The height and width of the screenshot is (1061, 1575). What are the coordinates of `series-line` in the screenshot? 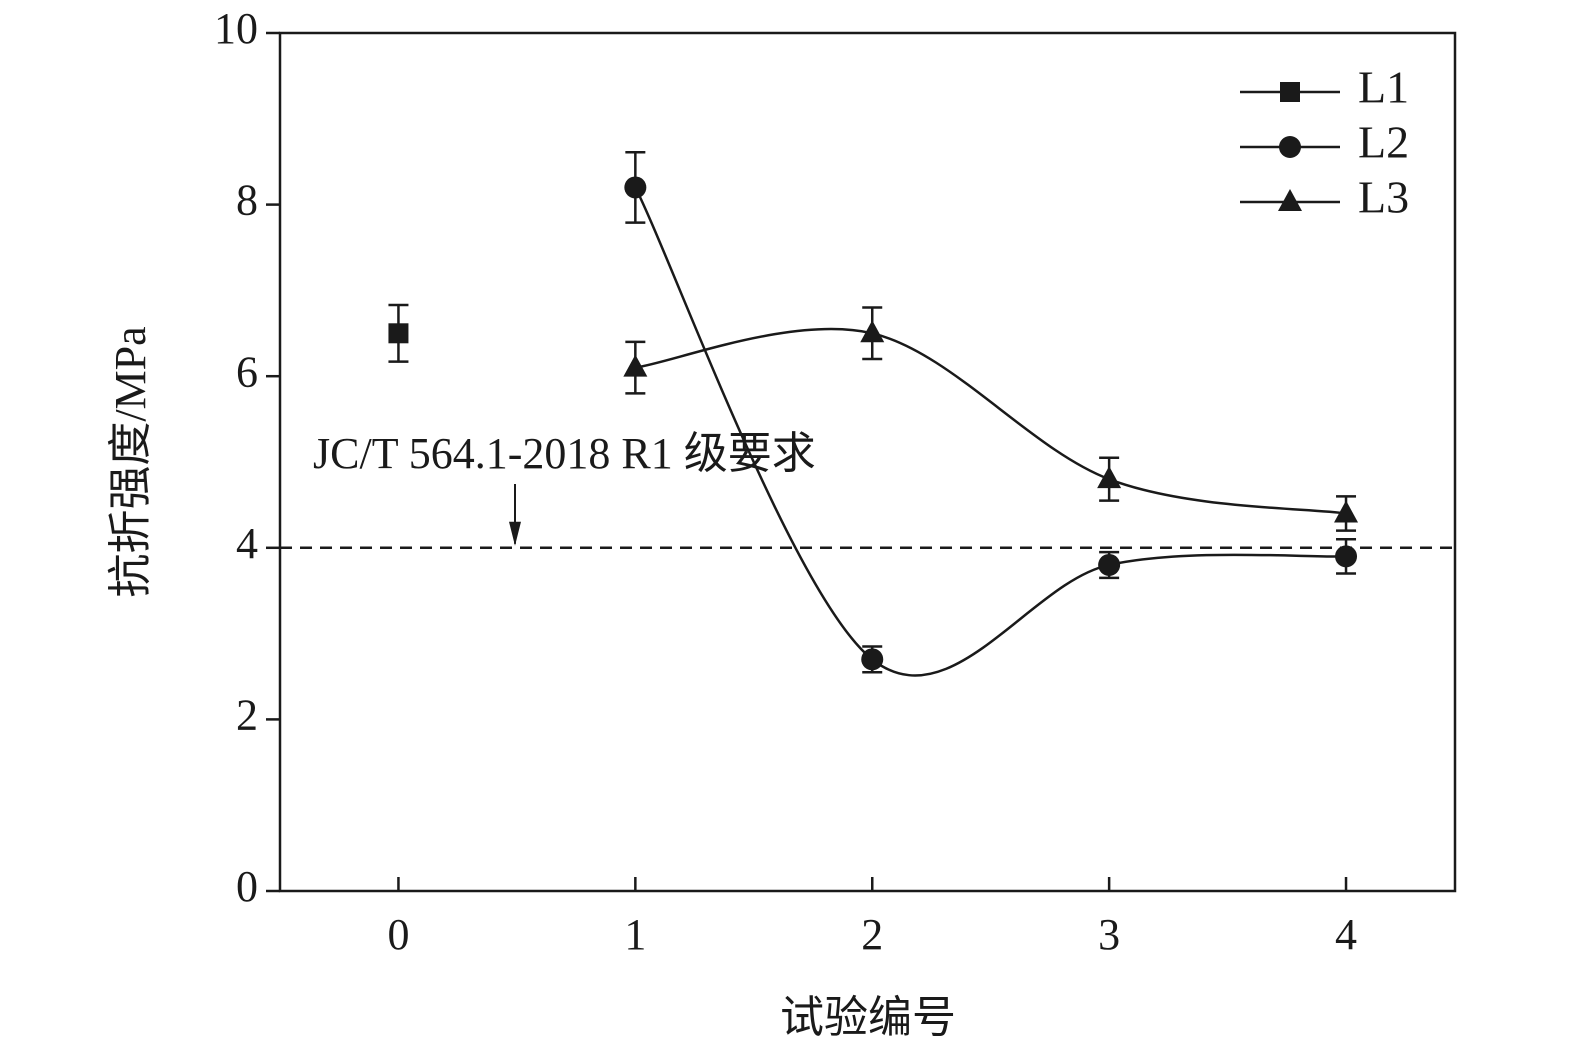 It's located at (991, 421).